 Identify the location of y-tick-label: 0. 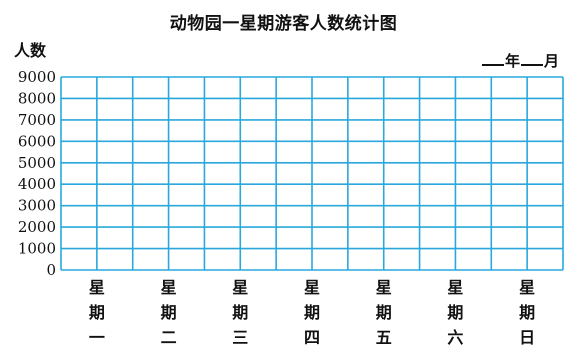
(51, 270).